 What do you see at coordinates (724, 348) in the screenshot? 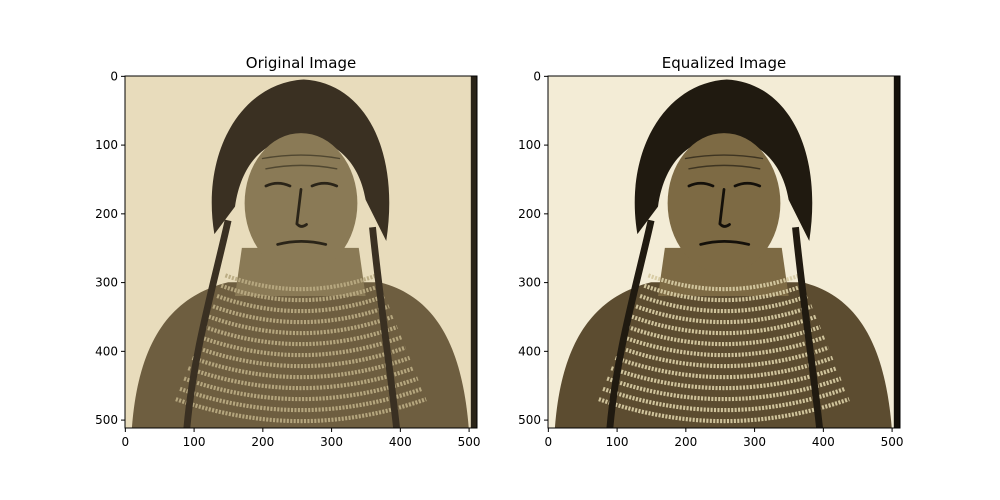
I see `bead-necklaces` at bounding box center [724, 348].